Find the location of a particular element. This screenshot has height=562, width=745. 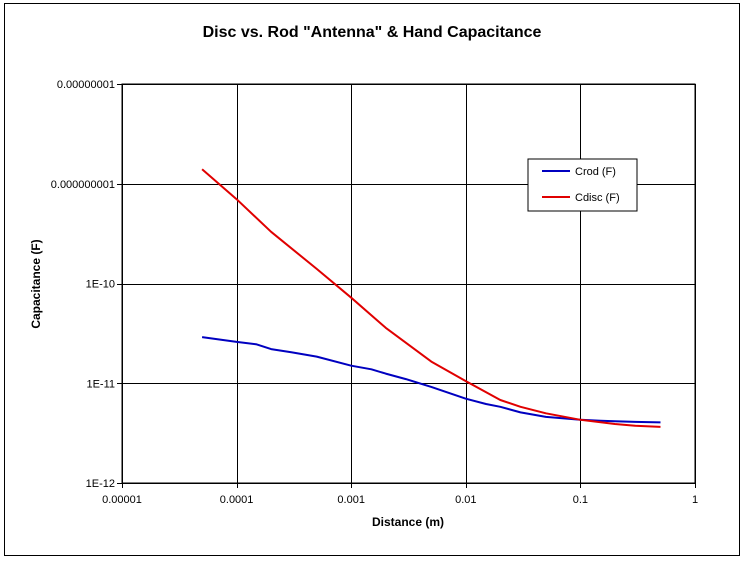

x-tick-label-4: 0.1 is located at coordinates (580, 500).